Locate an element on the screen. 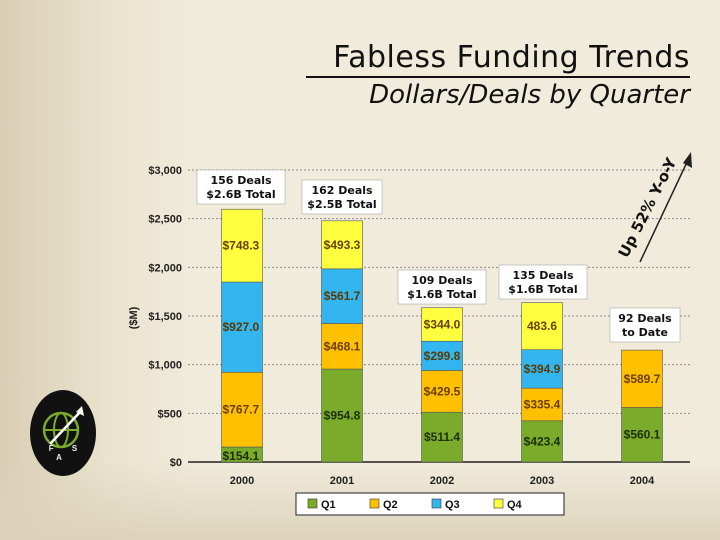  legend-swatch-q1 is located at coordinates (312, 503).